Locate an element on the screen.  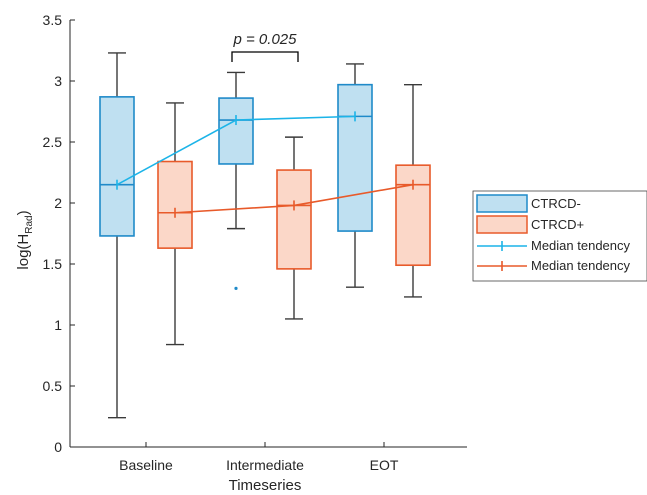
x-tick-label: EOT is located at coordinates (384, 465).